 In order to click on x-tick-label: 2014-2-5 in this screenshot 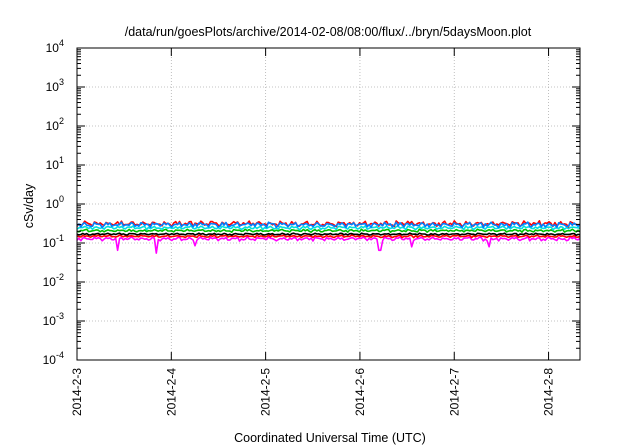, I will do `click(266, 392)`.